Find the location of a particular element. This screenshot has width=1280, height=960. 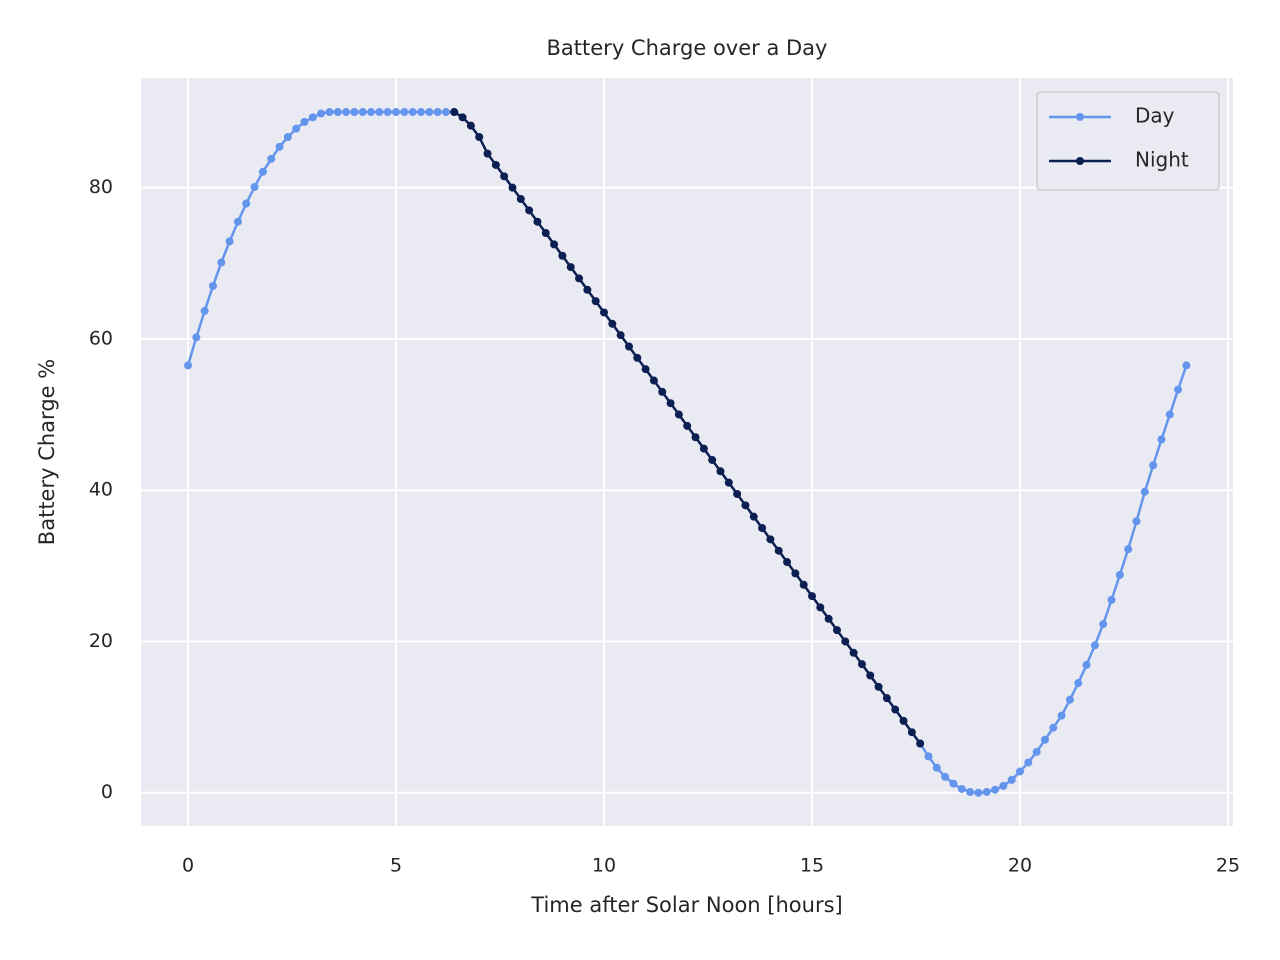

legend-box is located at coordinates (1128, 141).